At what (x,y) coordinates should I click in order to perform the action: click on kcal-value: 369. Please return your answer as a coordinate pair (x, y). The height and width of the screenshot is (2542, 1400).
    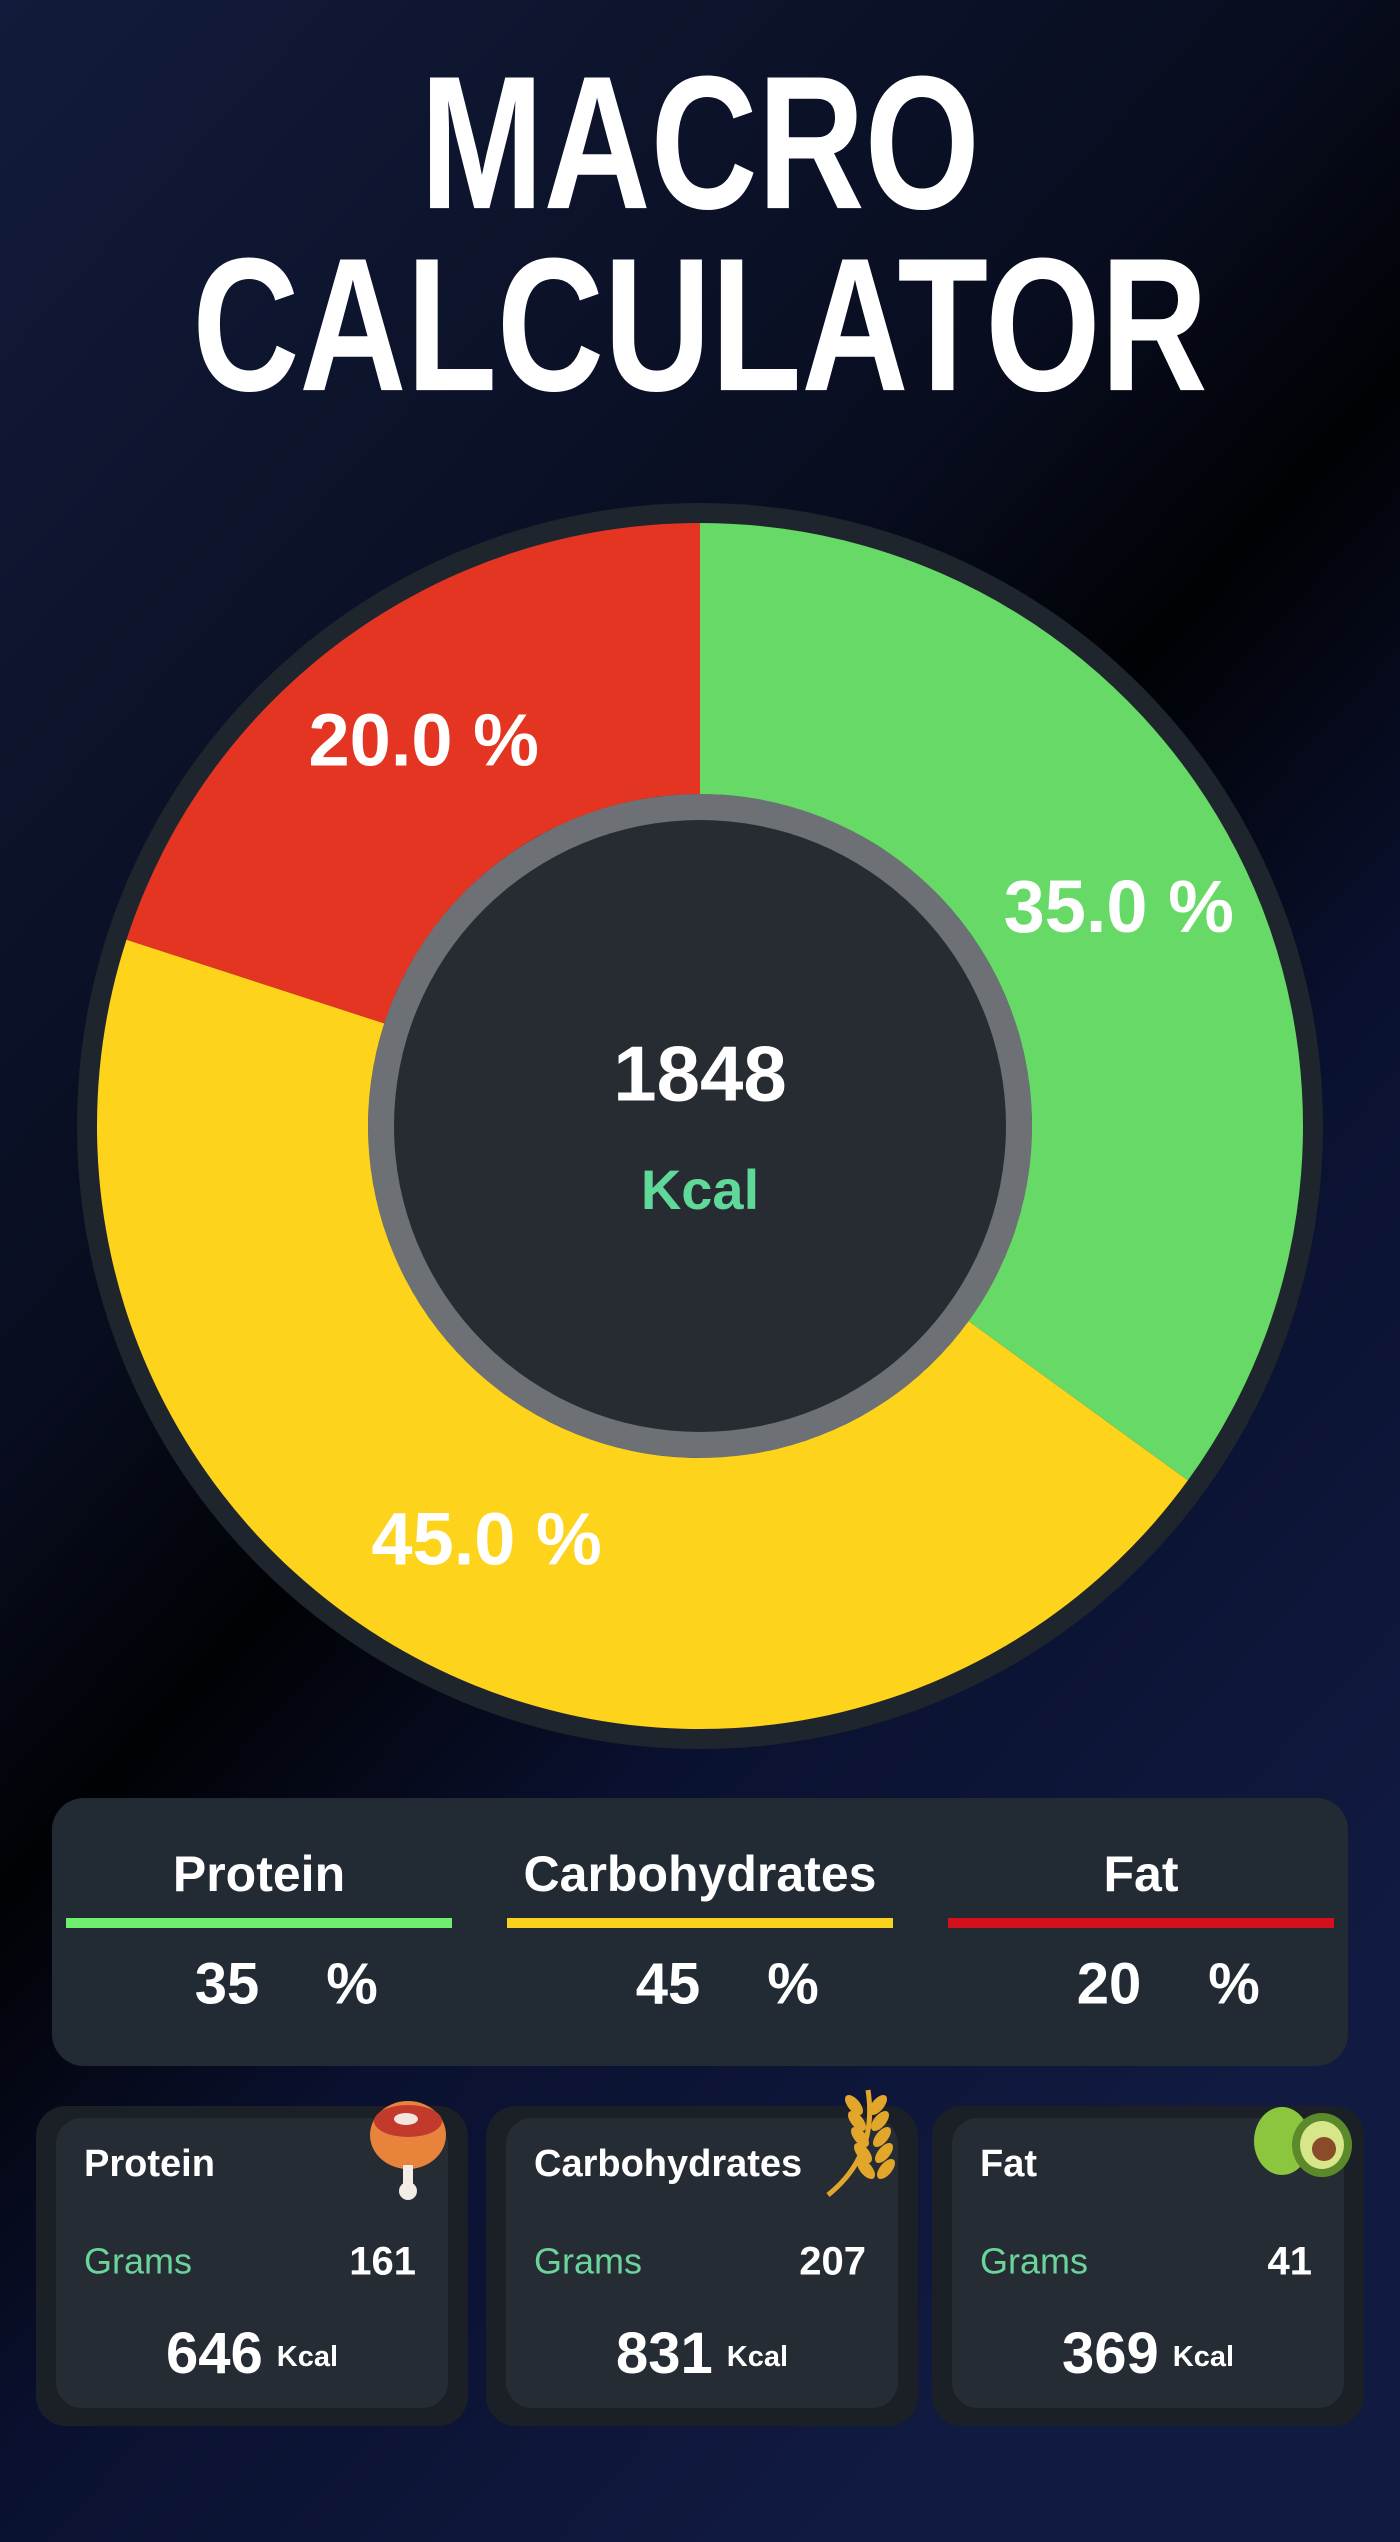
    Looking at the image, I should click on (1110, 2353).